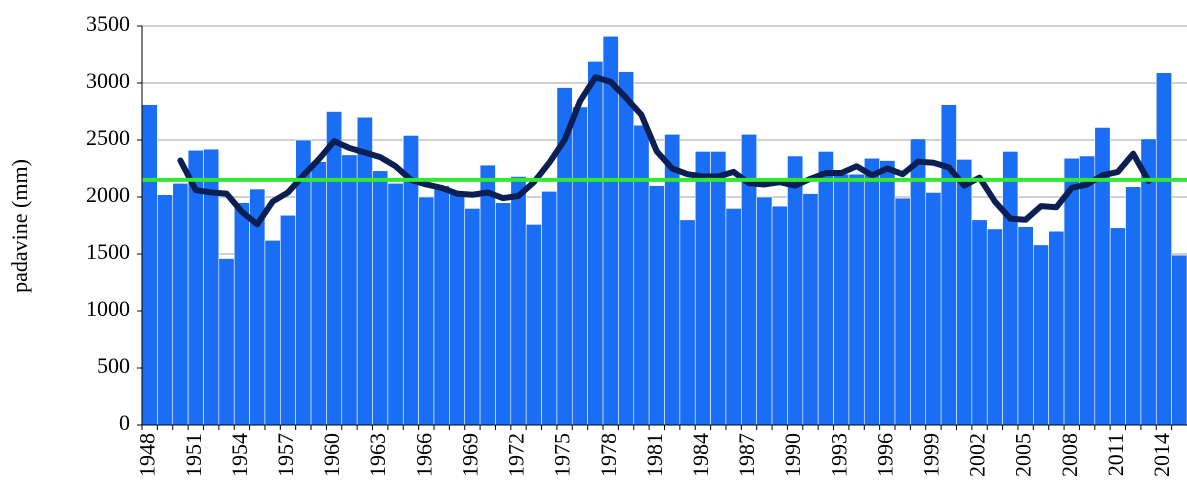 Image resolution: width=1187 pixels, height=492 pixels. Describe the element at coordinates (977, 455) in the screenshot. I see `x-tick-label: 2002` at that location.